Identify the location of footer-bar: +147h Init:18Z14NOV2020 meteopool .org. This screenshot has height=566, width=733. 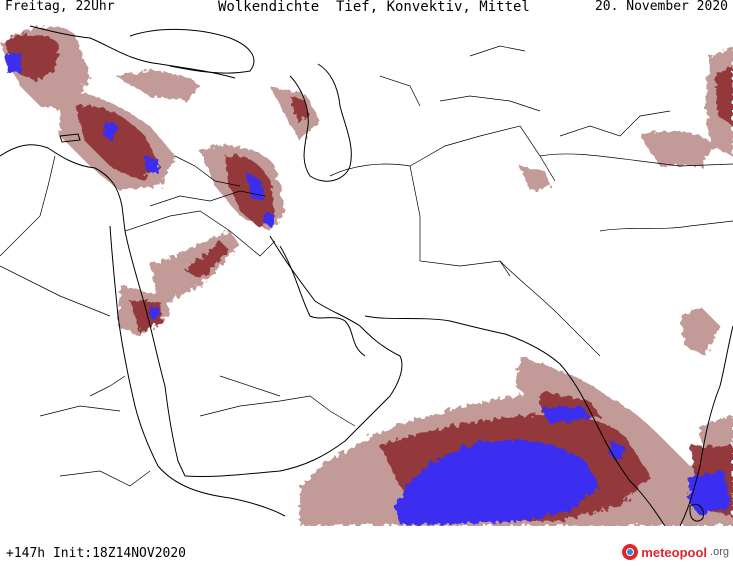
(366, 546).